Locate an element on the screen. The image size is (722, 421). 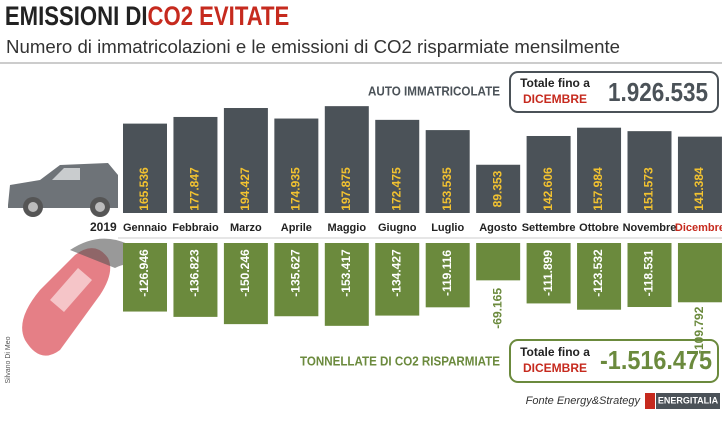
data-label: 177.847 is located at coordinates (195, 189).